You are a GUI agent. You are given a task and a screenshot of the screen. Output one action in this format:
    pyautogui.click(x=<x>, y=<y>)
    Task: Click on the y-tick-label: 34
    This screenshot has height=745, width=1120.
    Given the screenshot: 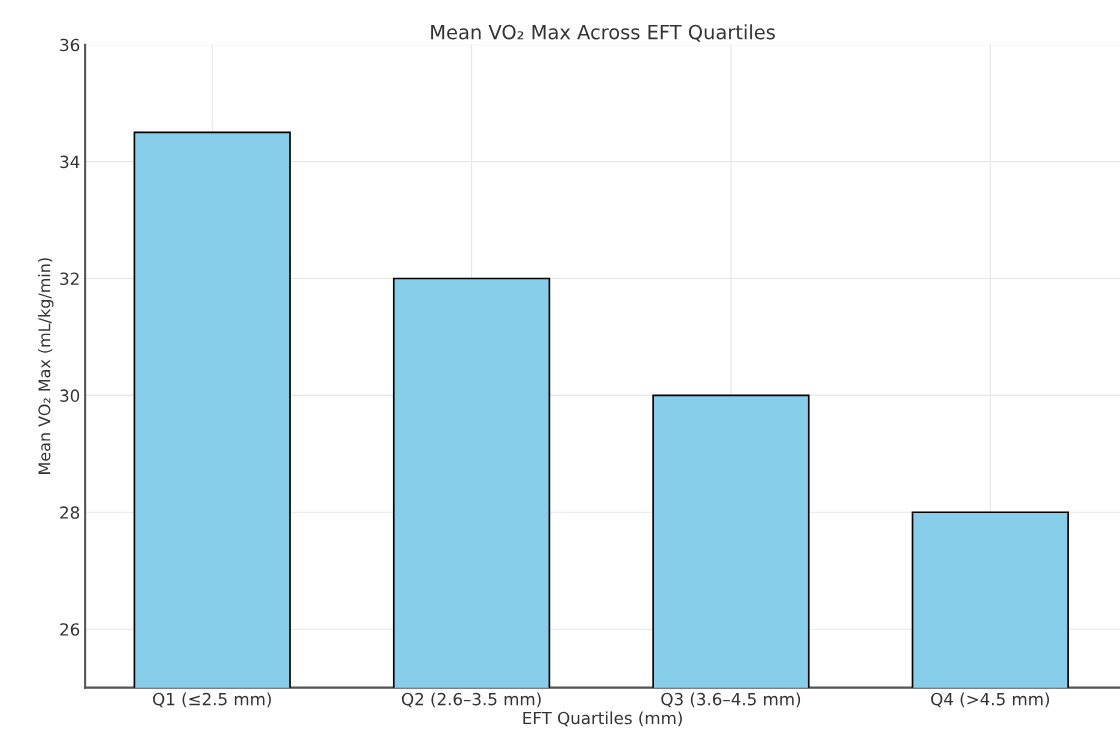 What is the action you would take?
    pyautogui.click(x=70, y=162)
    